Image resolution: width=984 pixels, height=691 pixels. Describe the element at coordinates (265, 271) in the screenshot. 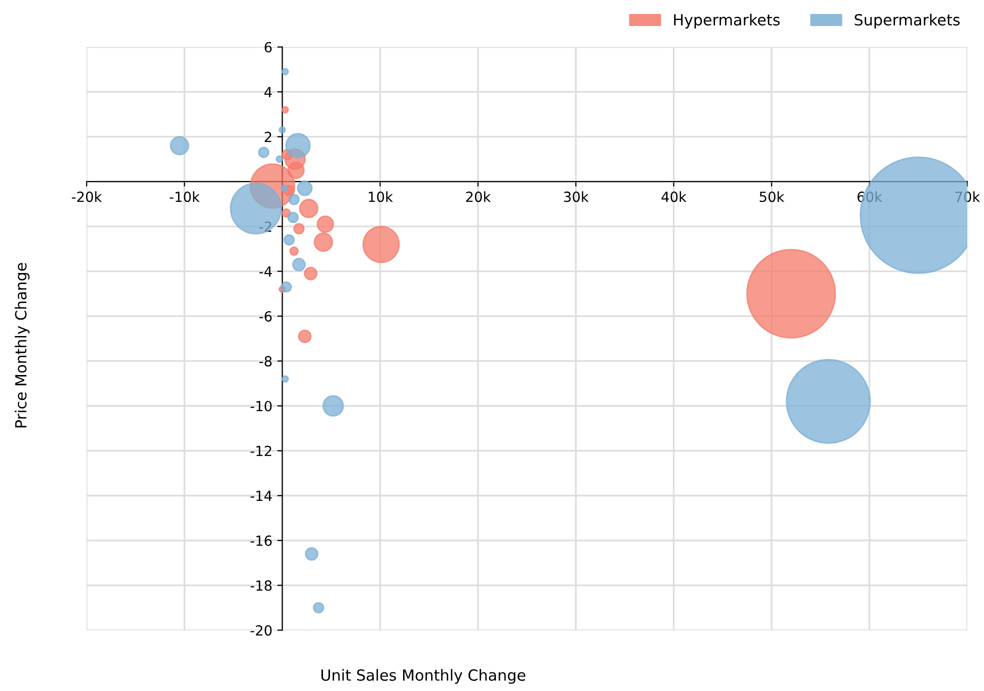

I see `y-tick-label: -4` at that location.